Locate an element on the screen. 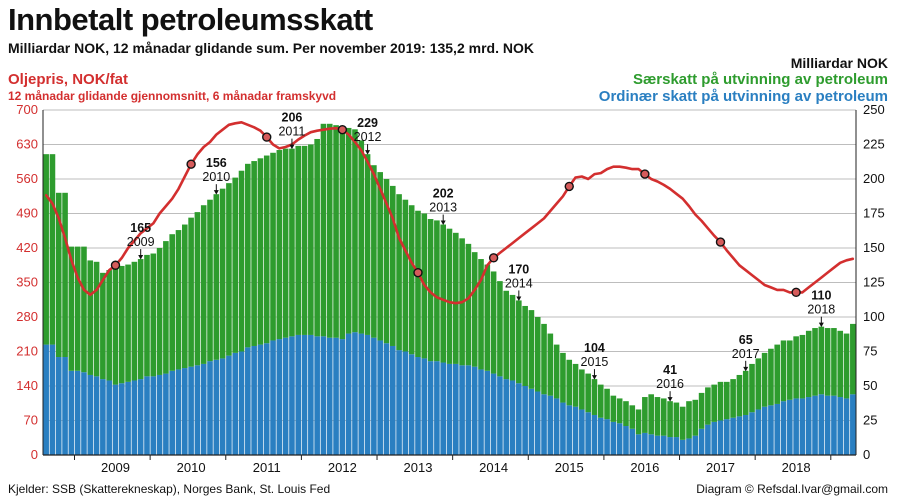 The width and height of the screenshot is (900, 500). oil-price-marker is located at coordinates (115, 265).